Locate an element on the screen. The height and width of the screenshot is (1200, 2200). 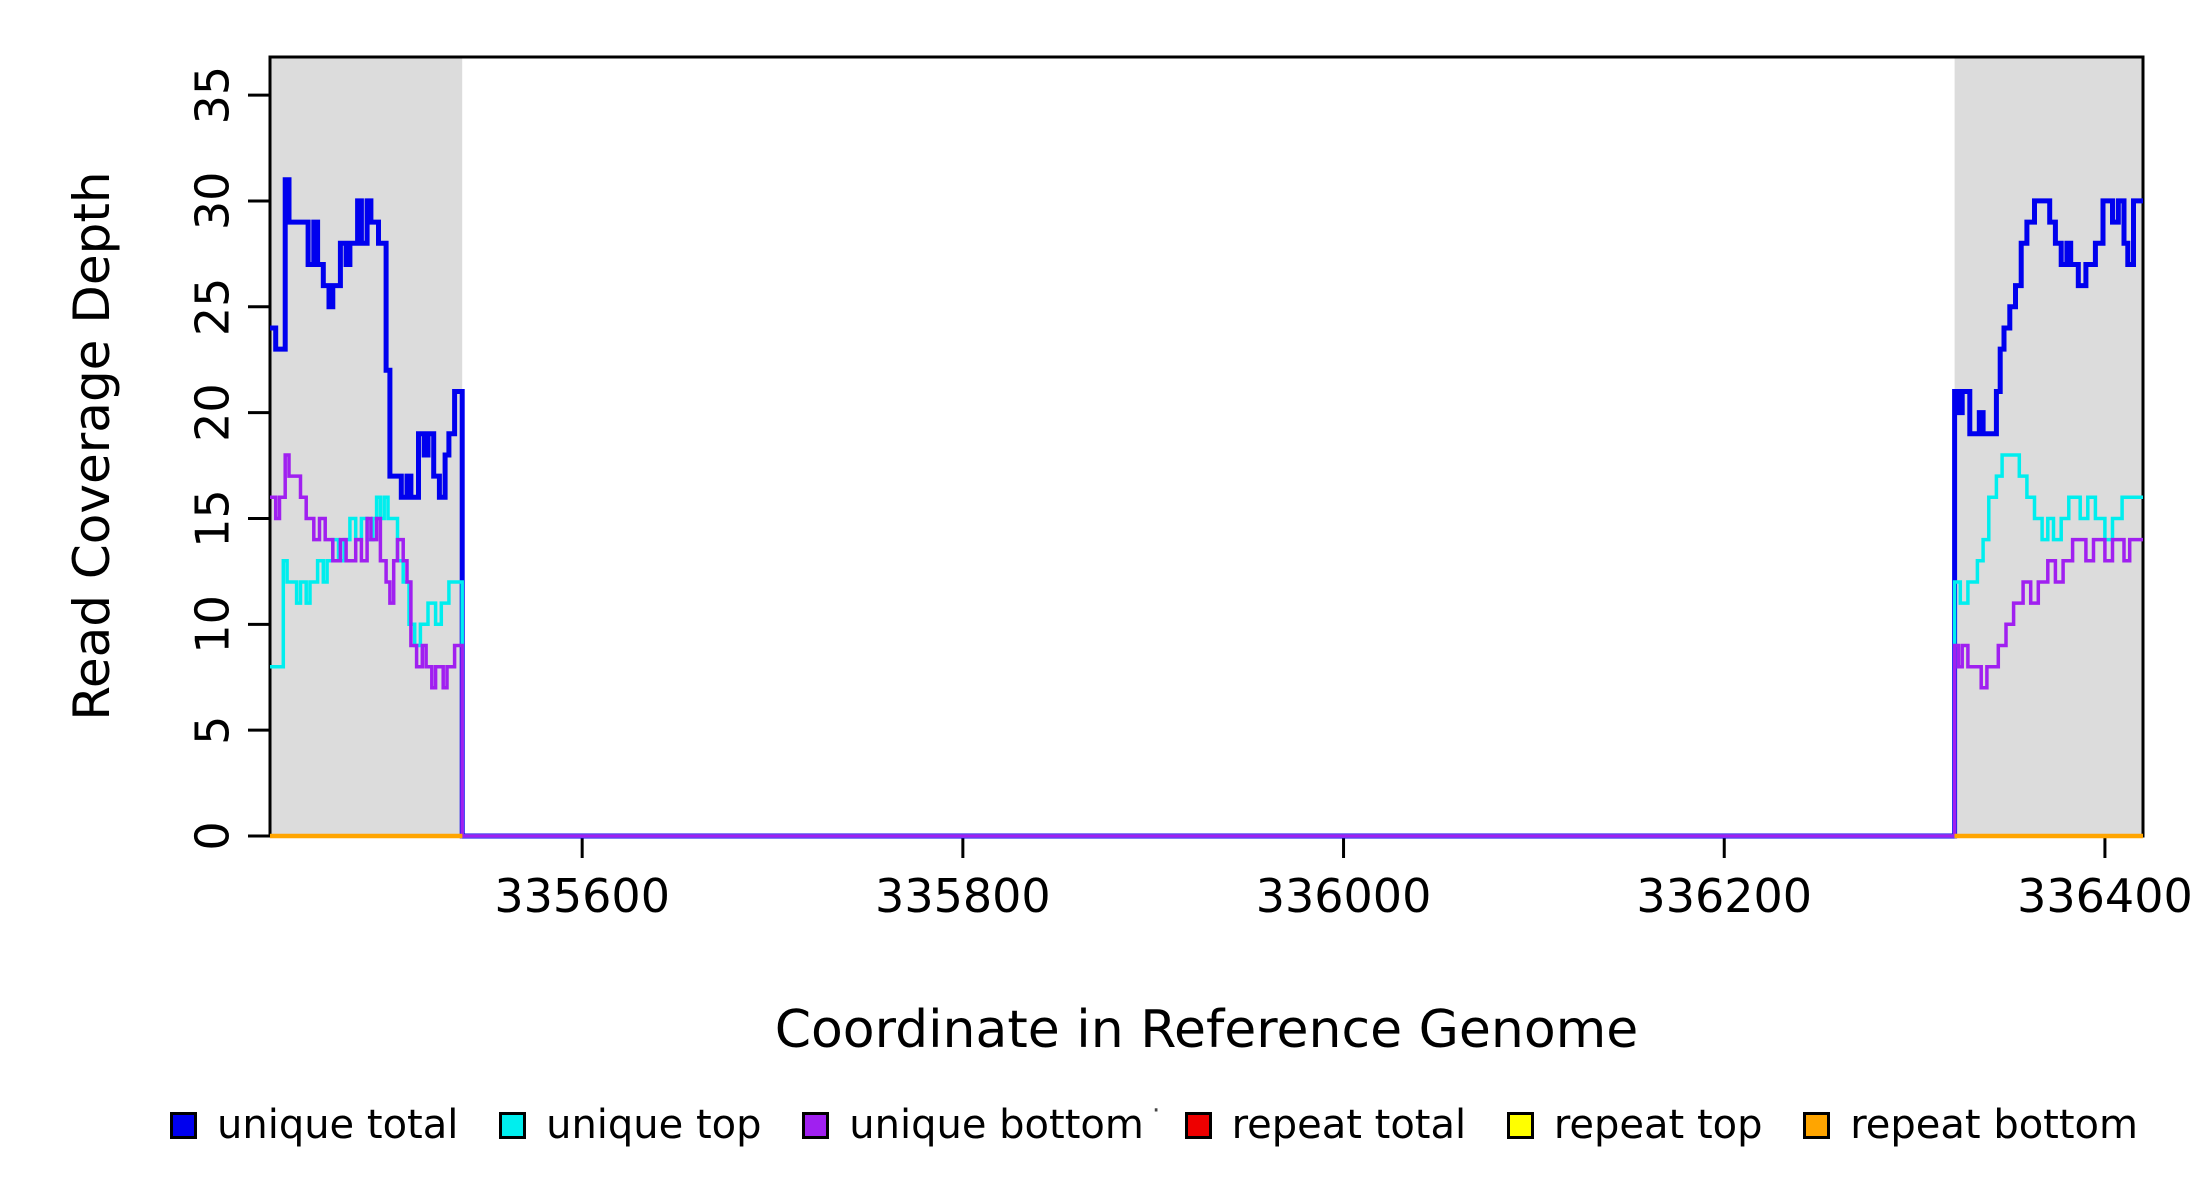
unique-top-swatch-icon is located at coordinates (513, 1125).